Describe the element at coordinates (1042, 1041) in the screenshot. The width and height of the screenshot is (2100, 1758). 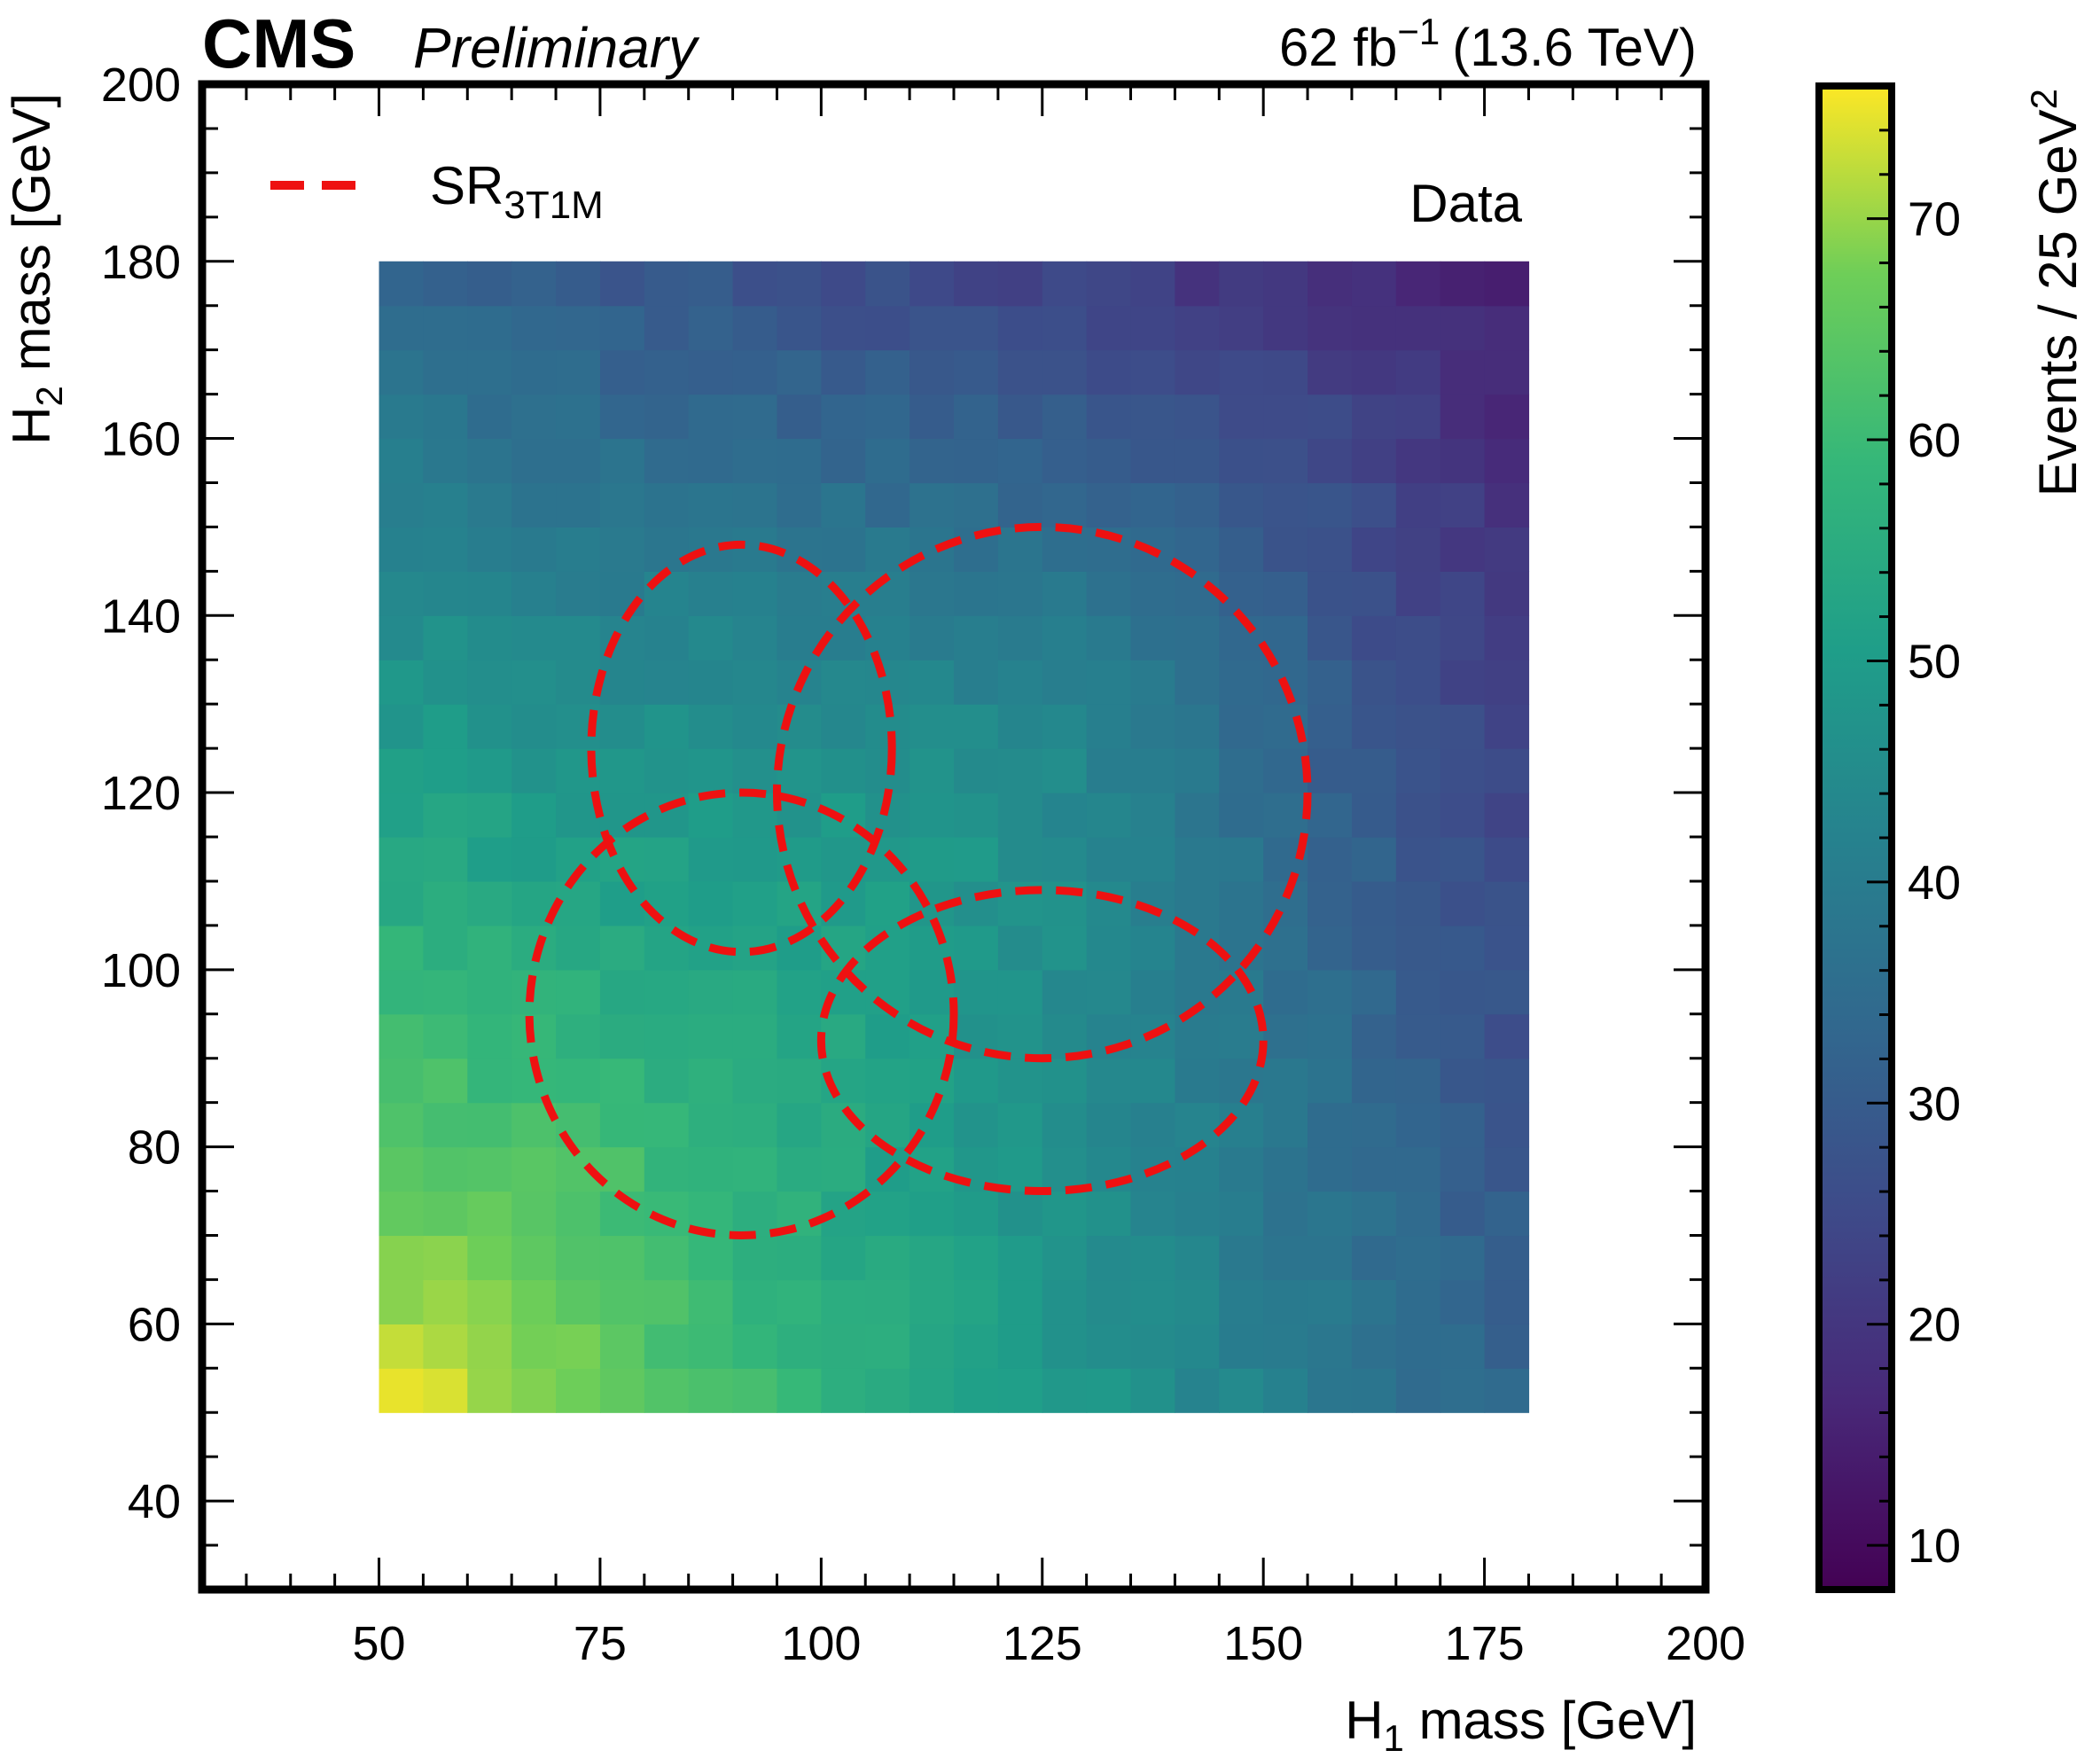
I see `signal-region-contour` at that location.